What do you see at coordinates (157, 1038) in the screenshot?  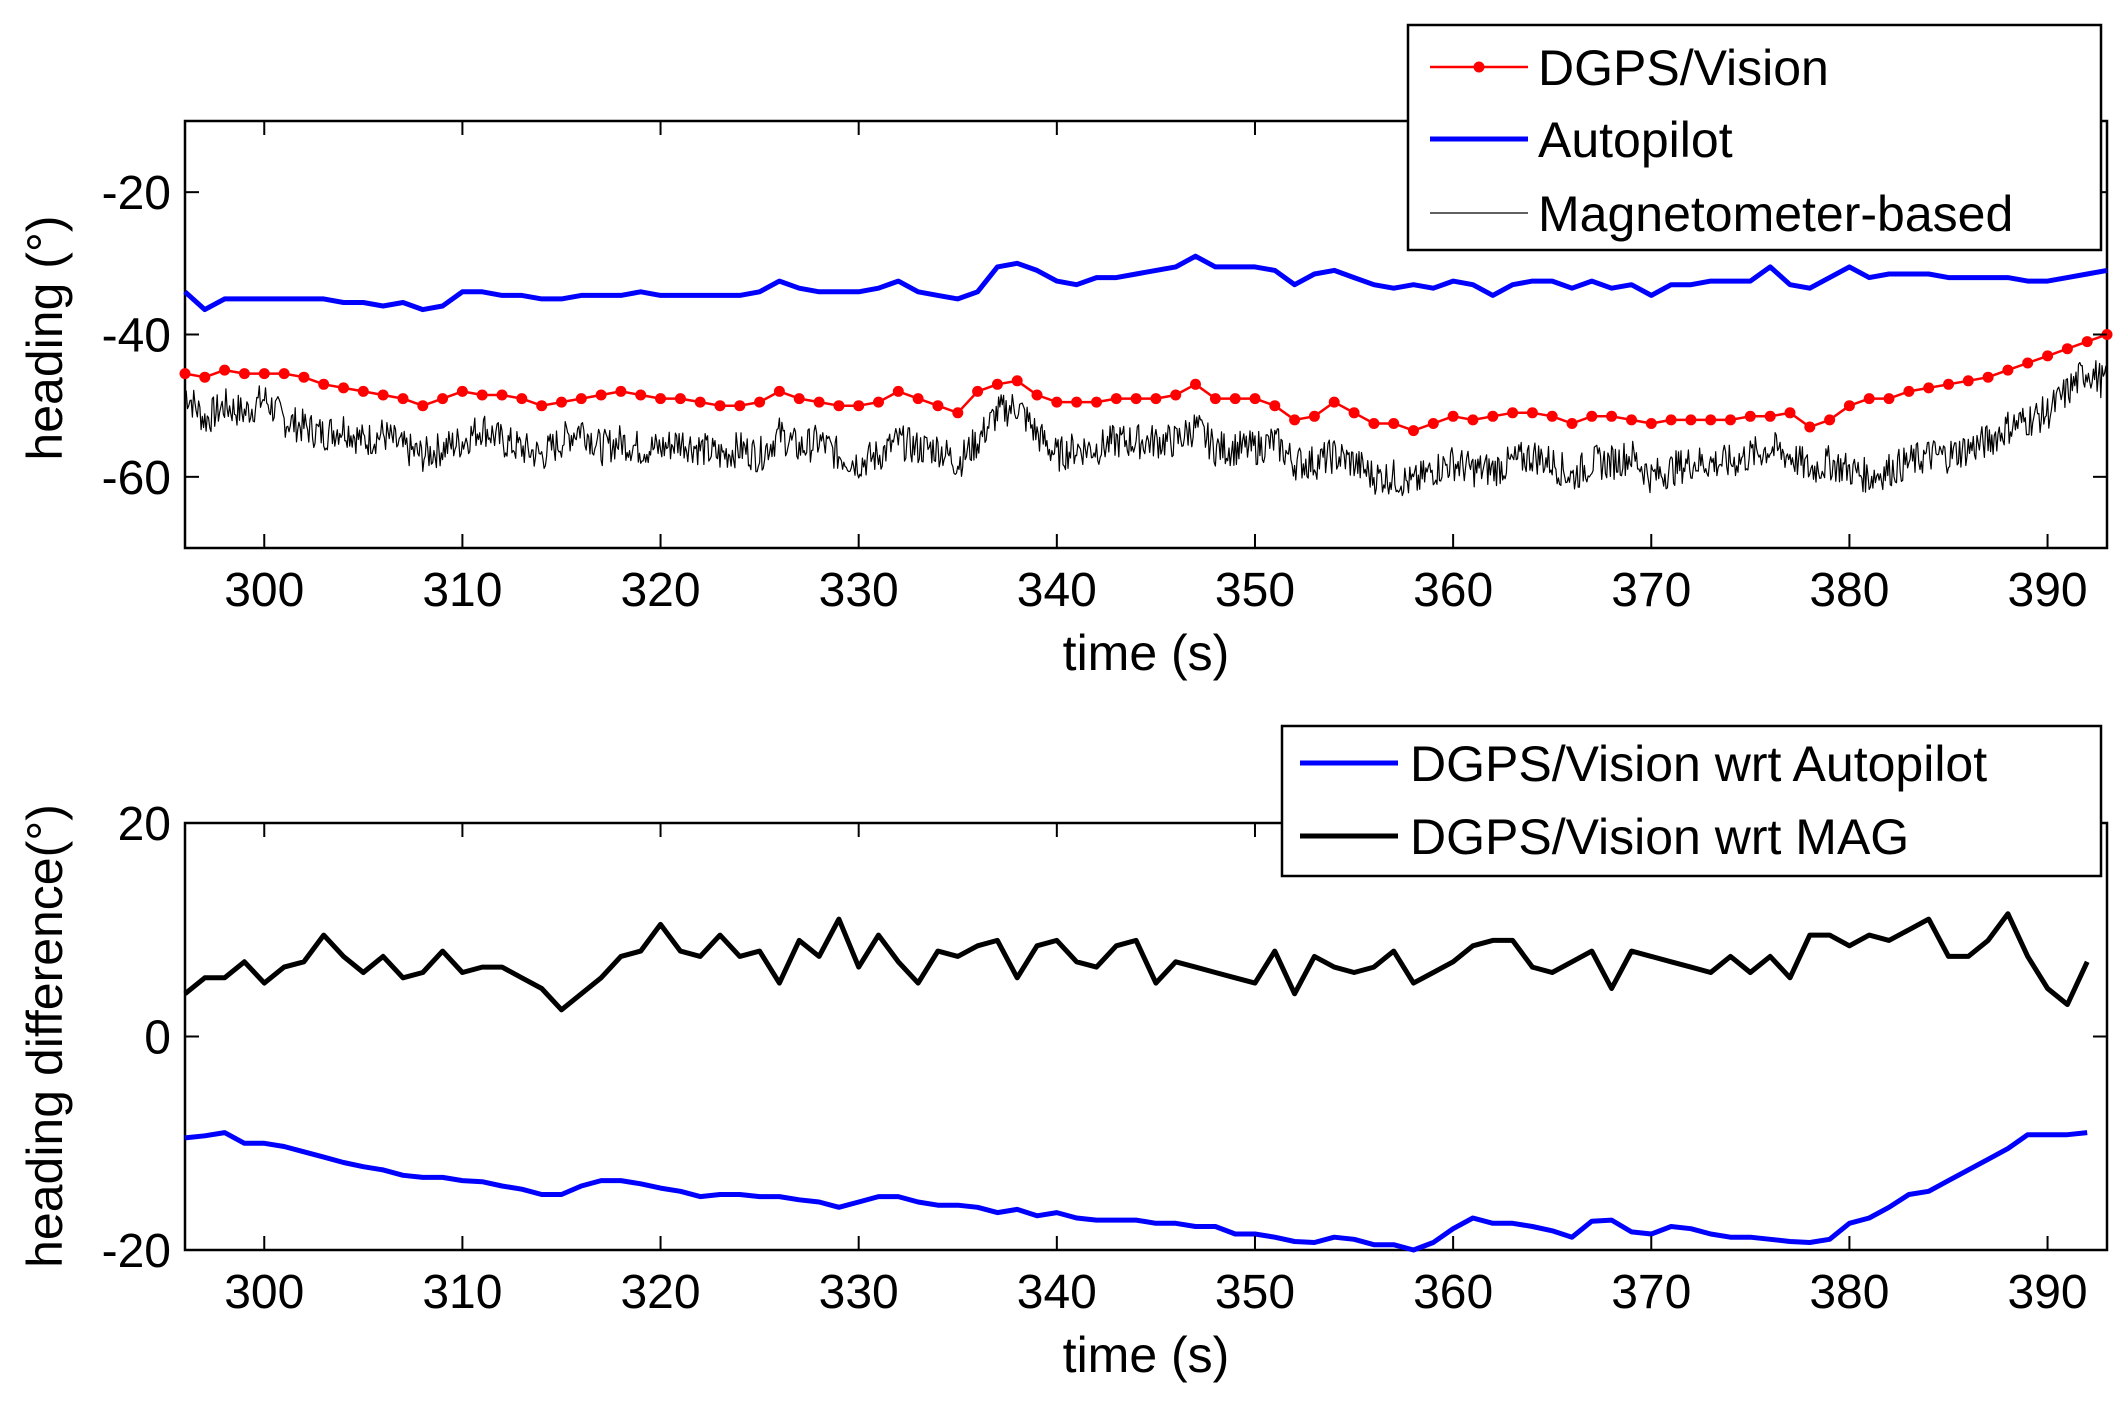 I see `difference-y-tick-label: 0` at bounding box center [157, 1038].